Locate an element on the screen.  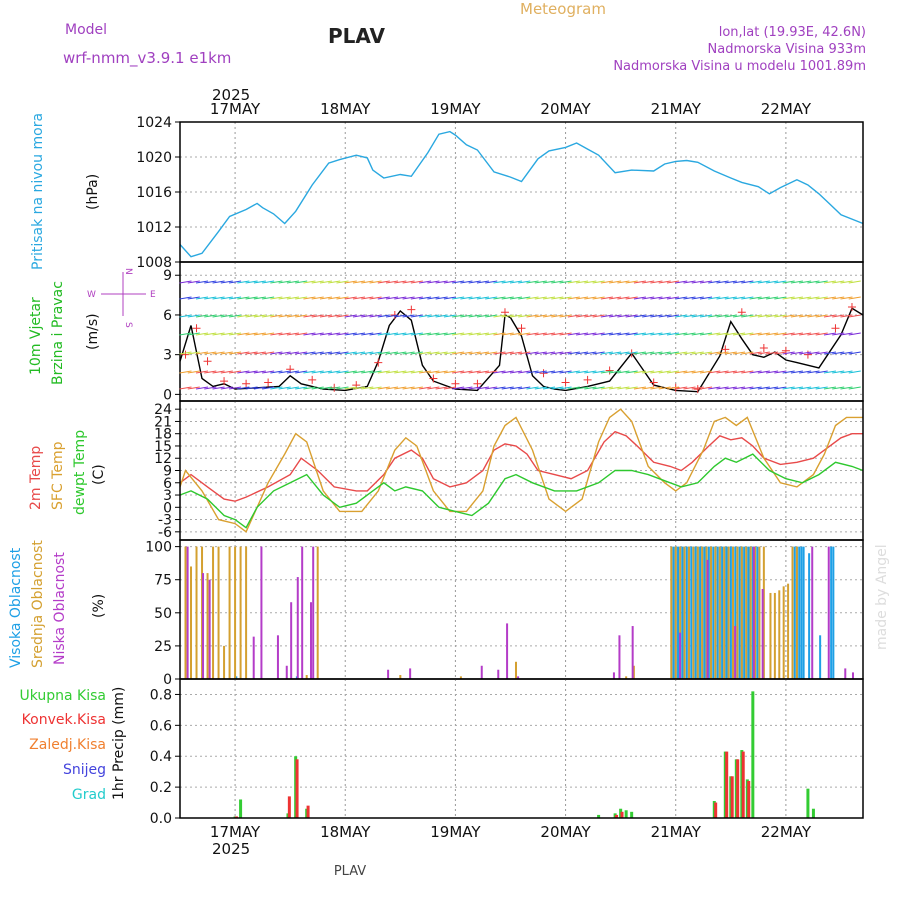
x-label-bottom: 19MAY is located at coordinates (455, 832).